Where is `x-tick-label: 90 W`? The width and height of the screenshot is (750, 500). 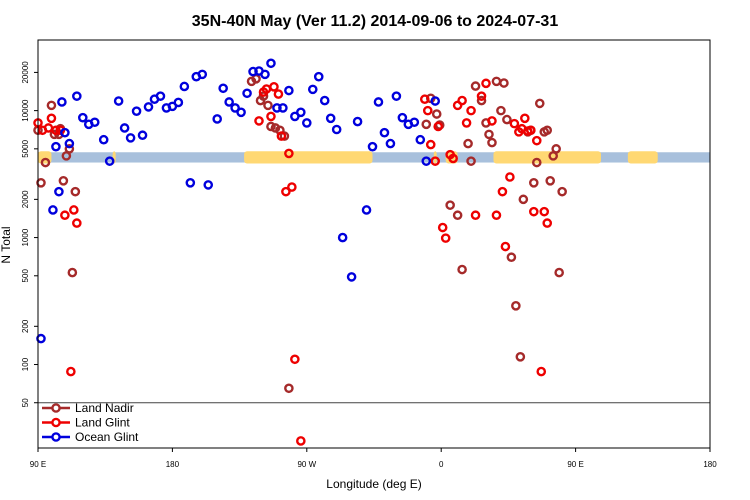
x-tick-label: 90 W is located at coordinates (306, 464).